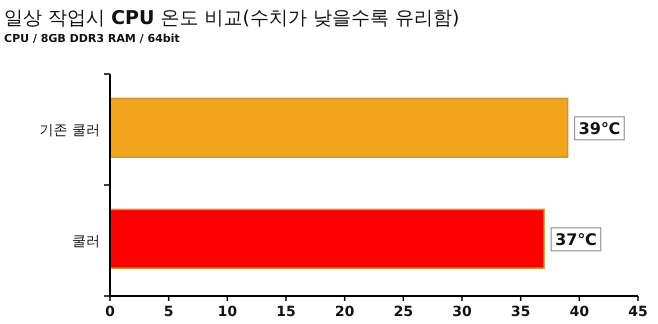 The image size is (658, 324). Describe the element at coordinates (110, 312) in the screenshot. I see `x-tick-label: 0` at that location.